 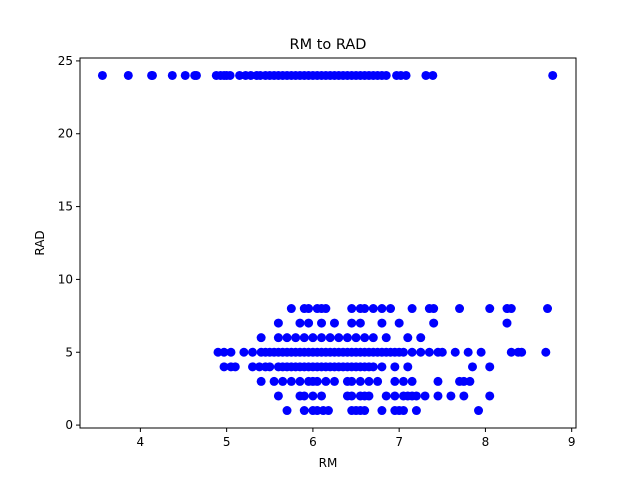 I want to click on y-tick-label: 20, so click(x=65, y=134).